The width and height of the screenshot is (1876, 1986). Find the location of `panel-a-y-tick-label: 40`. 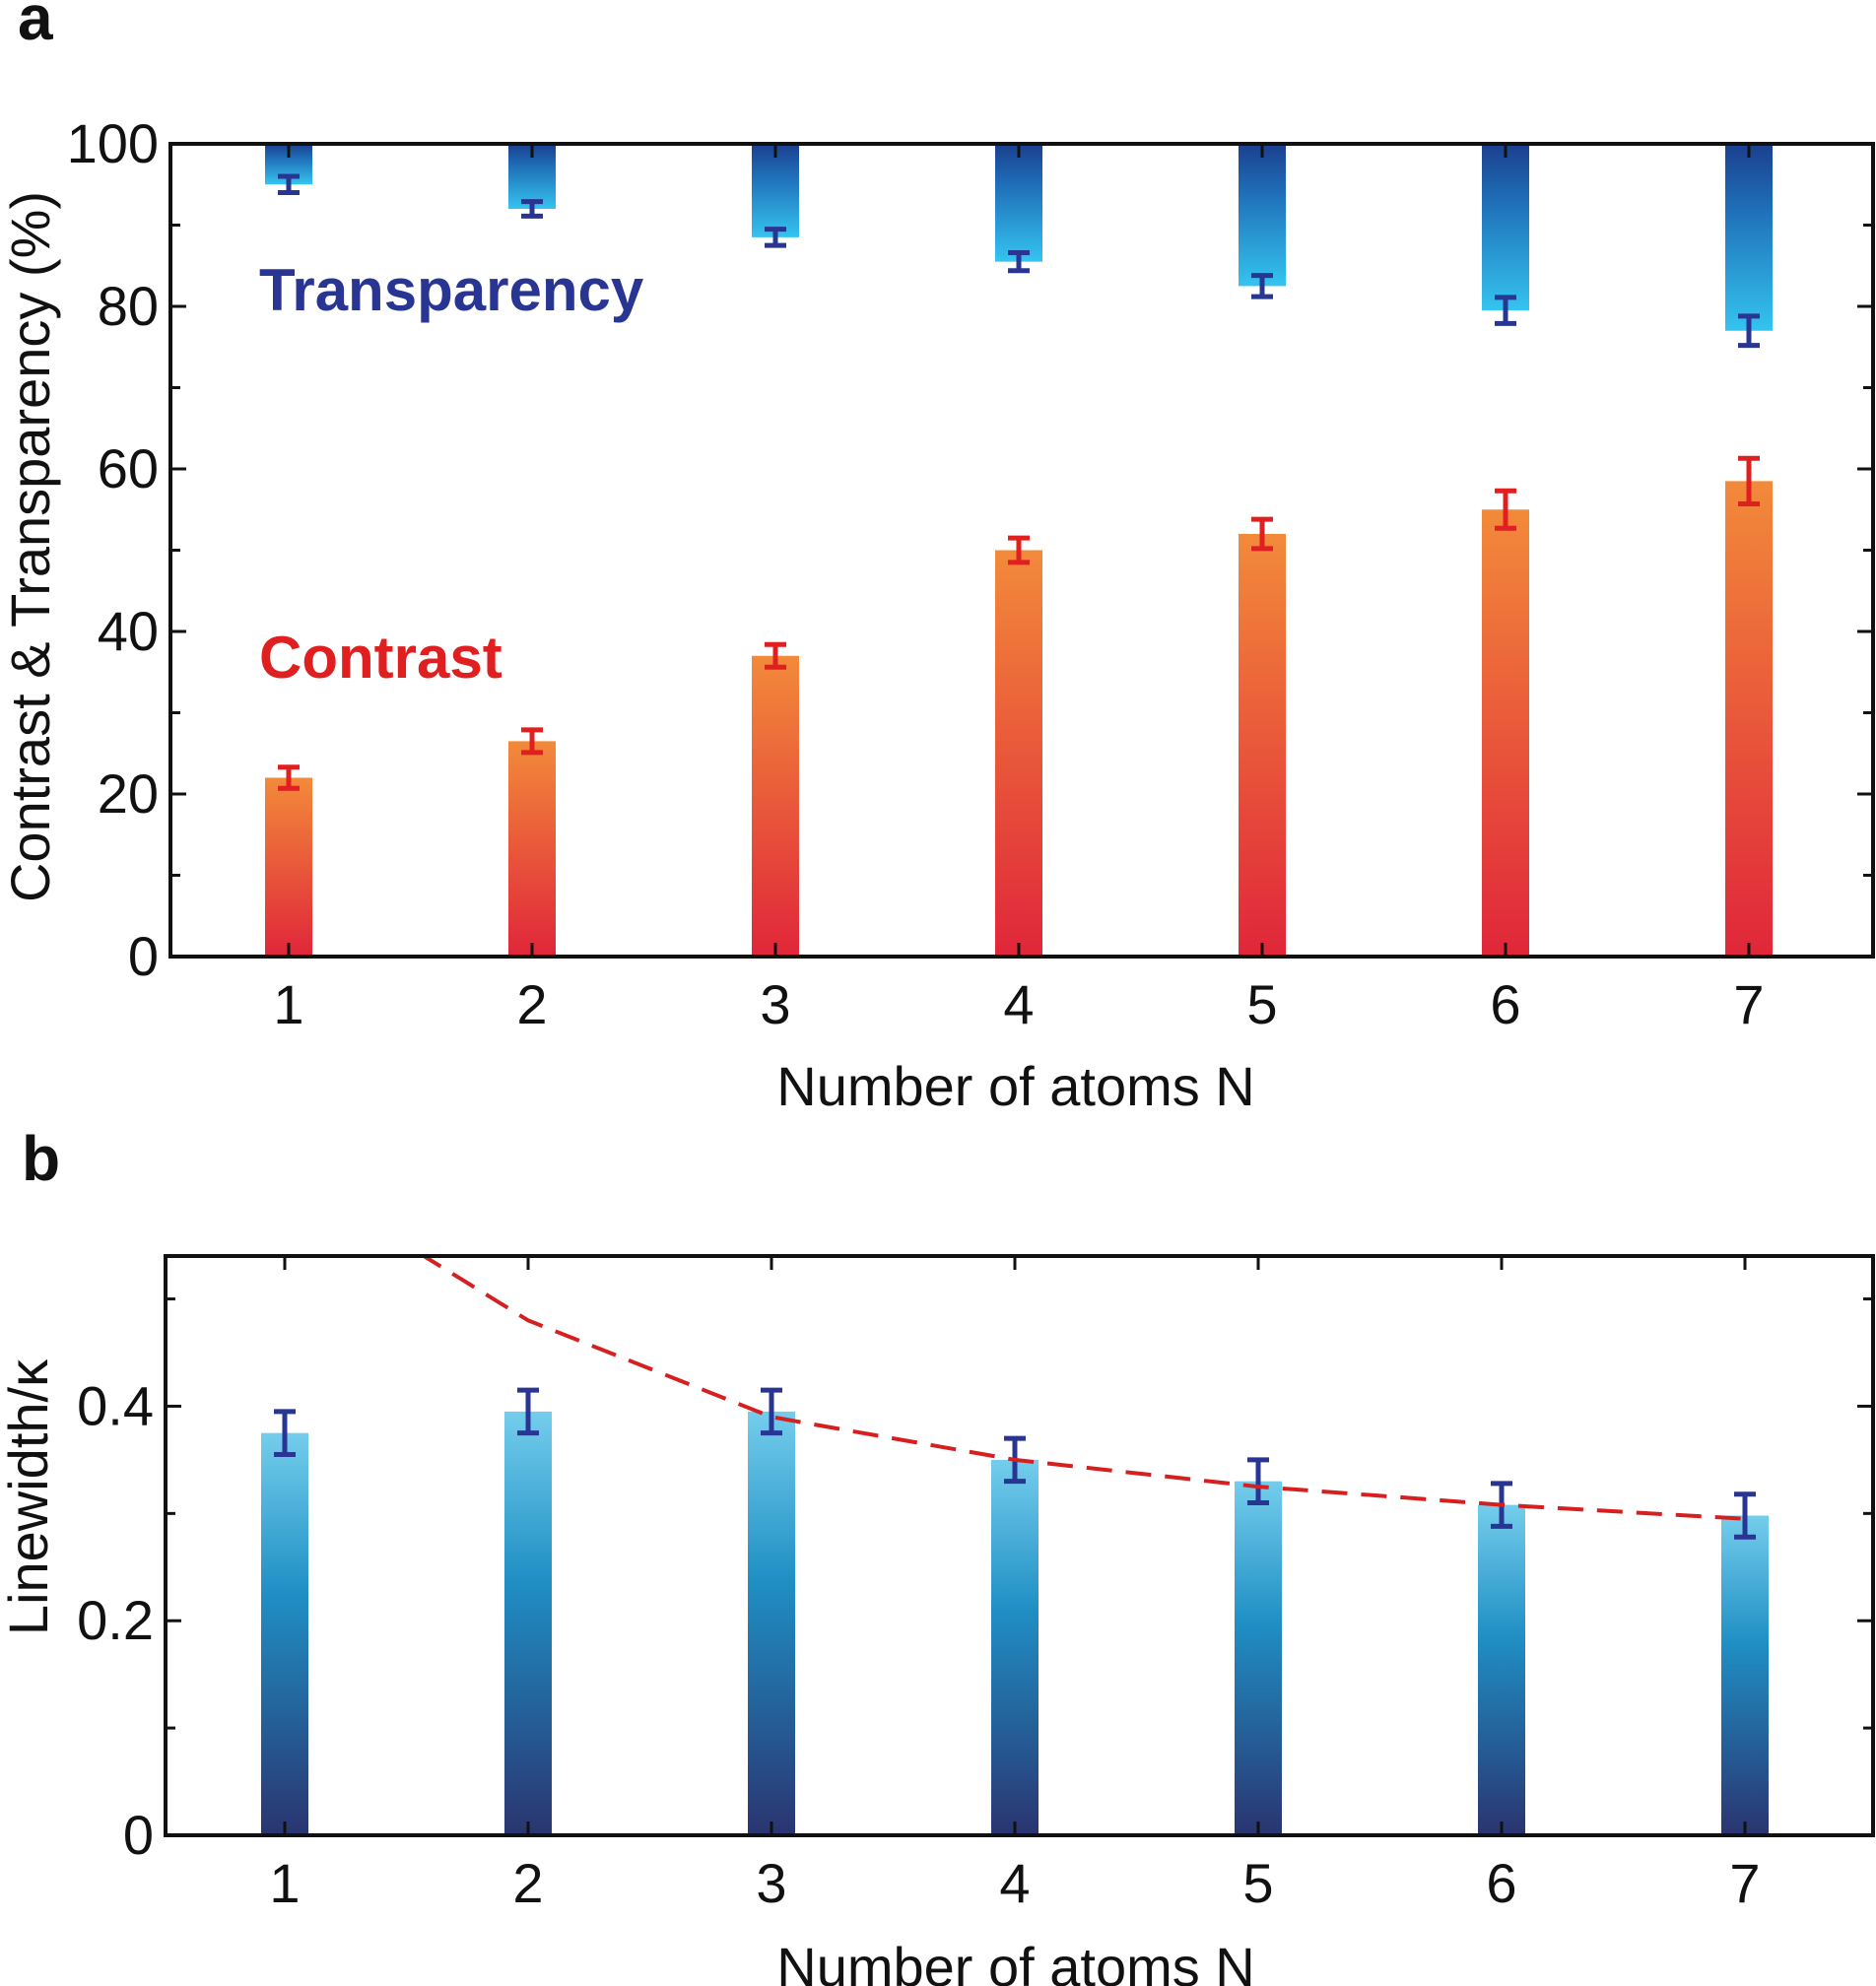

panel-a-y-tick-label: 40 is located at coordinates (128, 631).